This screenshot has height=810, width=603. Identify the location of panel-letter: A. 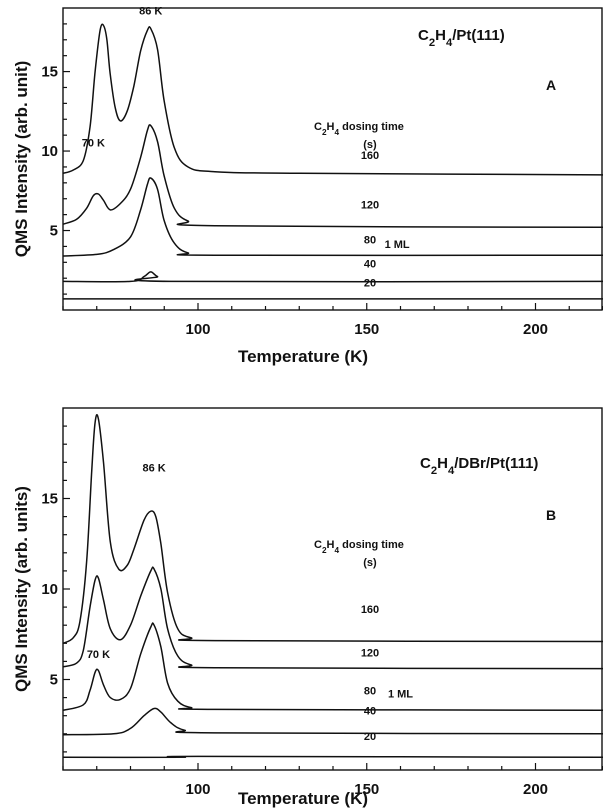
(551, 85).